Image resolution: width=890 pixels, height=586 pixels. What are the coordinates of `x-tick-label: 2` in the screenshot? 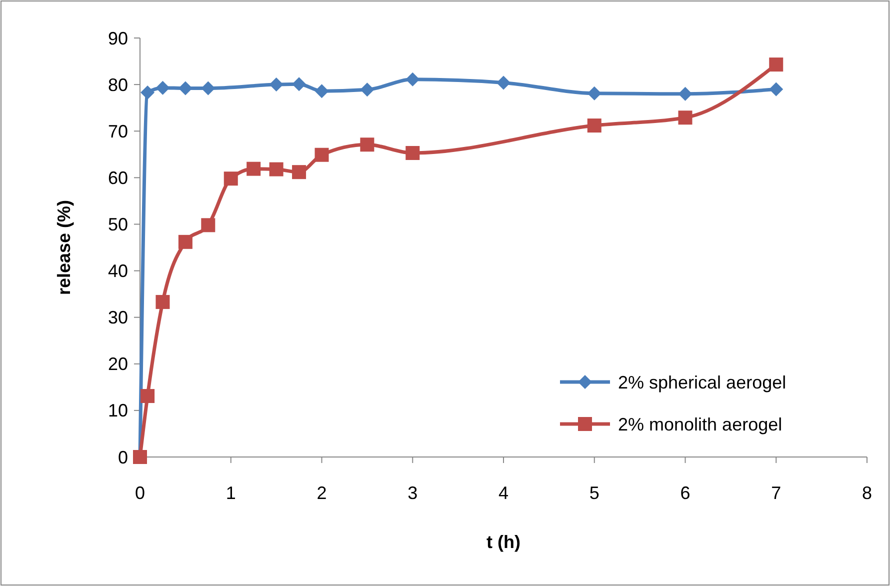 It's located at (321, 493).